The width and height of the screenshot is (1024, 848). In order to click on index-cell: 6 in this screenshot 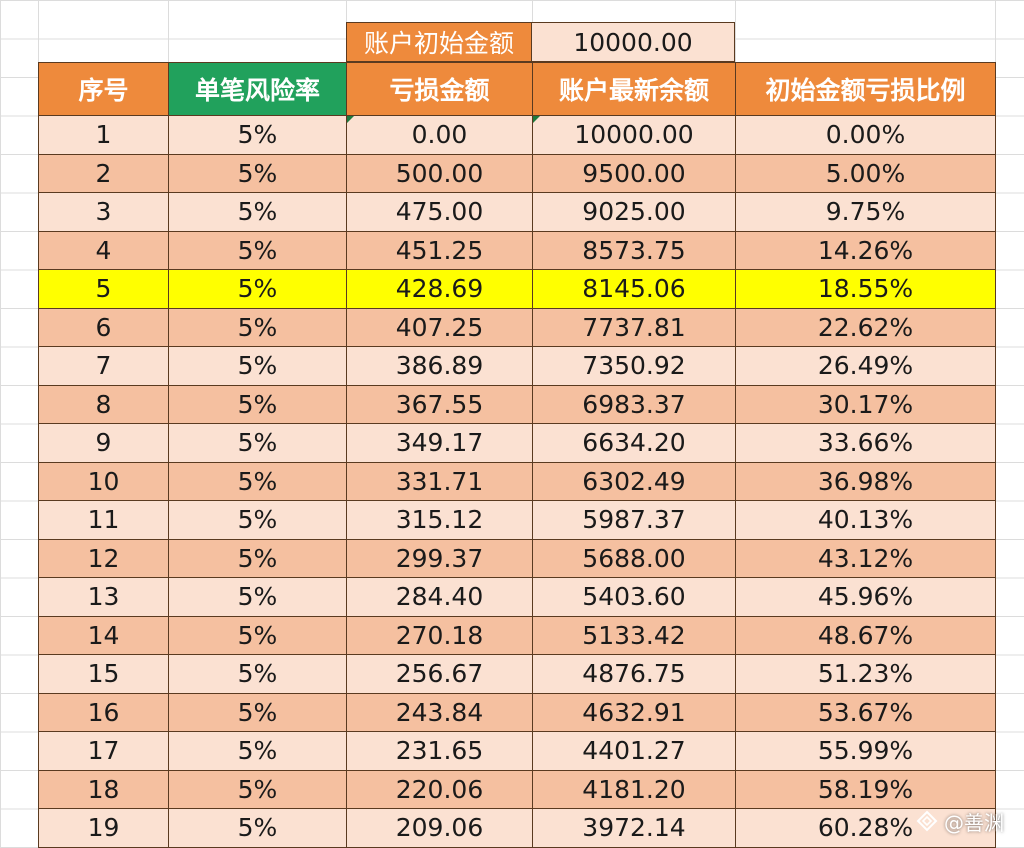, I will do `click(103, 327)`.